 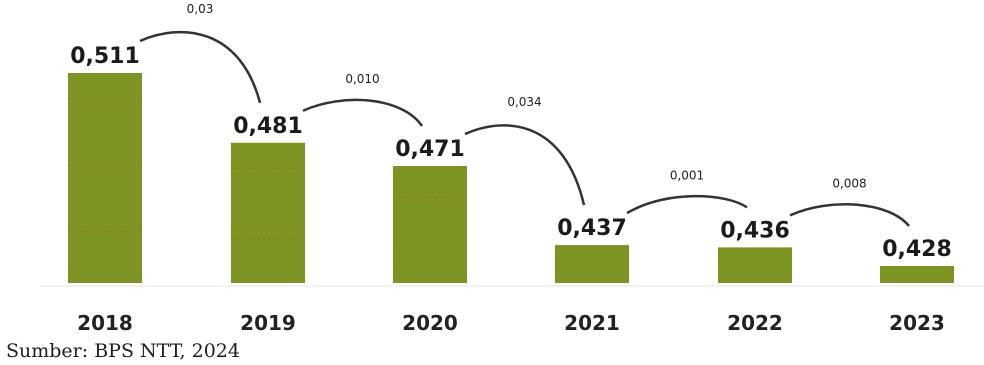 I want to click on change-label-2018-2019: 0,03, so click(x=200, y=9).